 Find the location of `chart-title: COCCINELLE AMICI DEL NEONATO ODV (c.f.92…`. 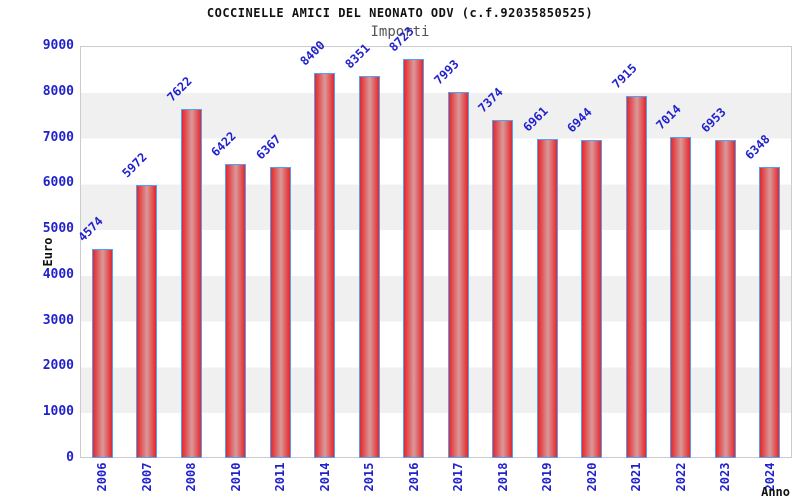

chart-title: COCCINELLE AMICI DEL NEONATO ODV (c.f.92… is located at coordinates (400, 13).